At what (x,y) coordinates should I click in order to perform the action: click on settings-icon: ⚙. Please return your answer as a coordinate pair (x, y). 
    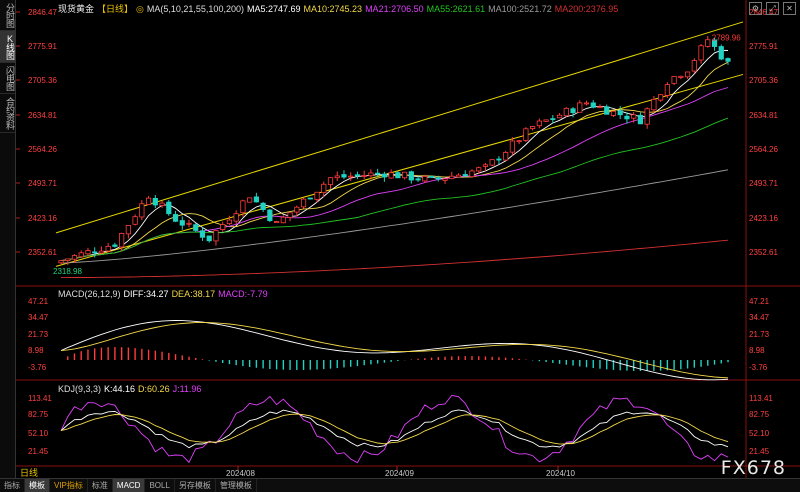
    Looking at the image, I should click on (755, 8).